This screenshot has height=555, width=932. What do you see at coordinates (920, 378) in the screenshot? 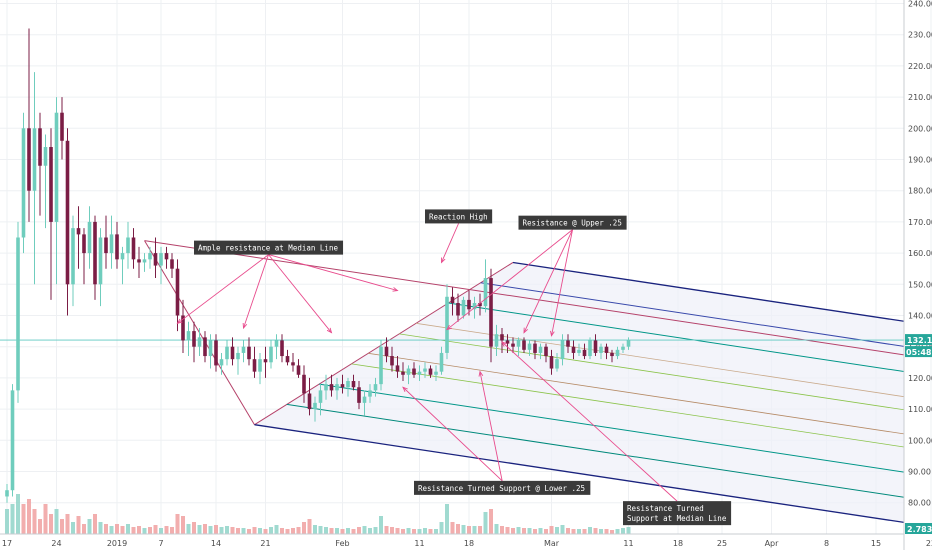
I see `y-tick-label: 120.00` at bounding box center [920, 378].